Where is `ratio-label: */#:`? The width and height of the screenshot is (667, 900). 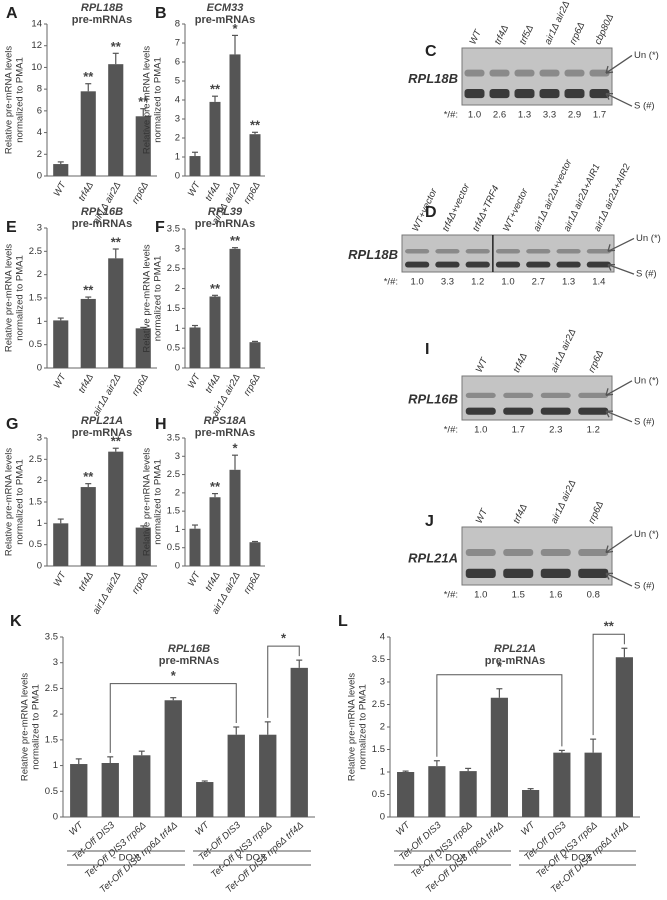 ratio-label: */#: is located at coordinates (451, 595).